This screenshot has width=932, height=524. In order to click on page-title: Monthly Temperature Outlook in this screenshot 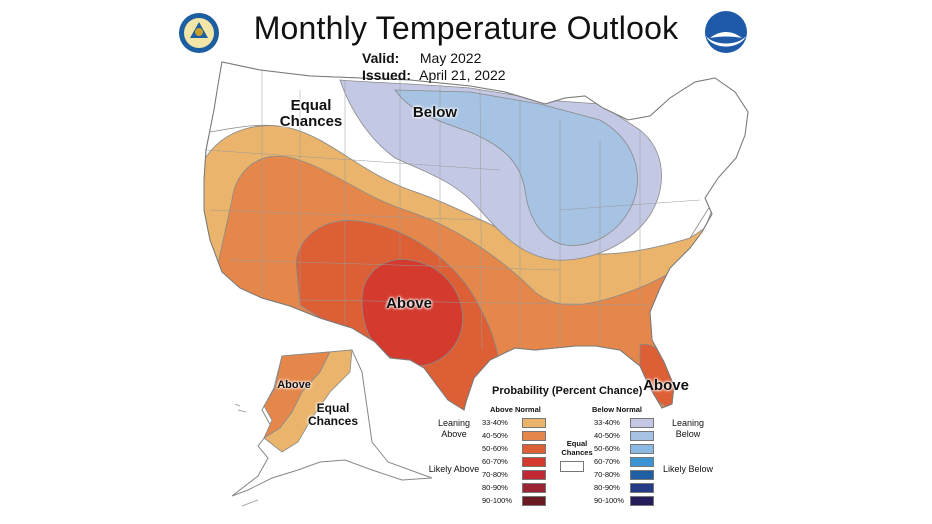, I will do `click(466, 28)`.